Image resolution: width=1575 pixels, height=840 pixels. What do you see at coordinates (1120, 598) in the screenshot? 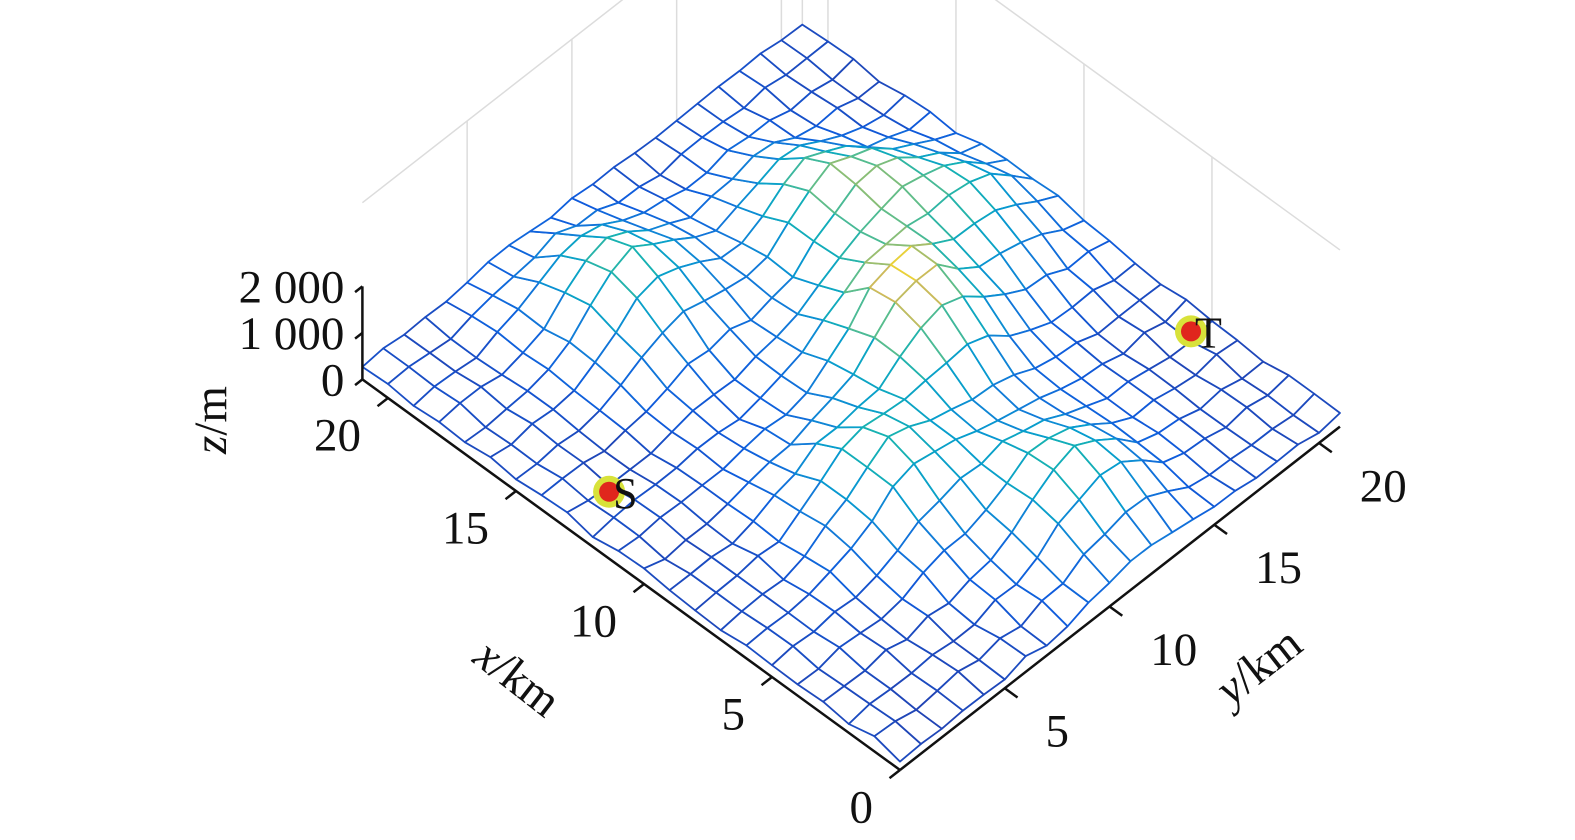
I see `y-axis-line` at bounding box center [1120, 598].